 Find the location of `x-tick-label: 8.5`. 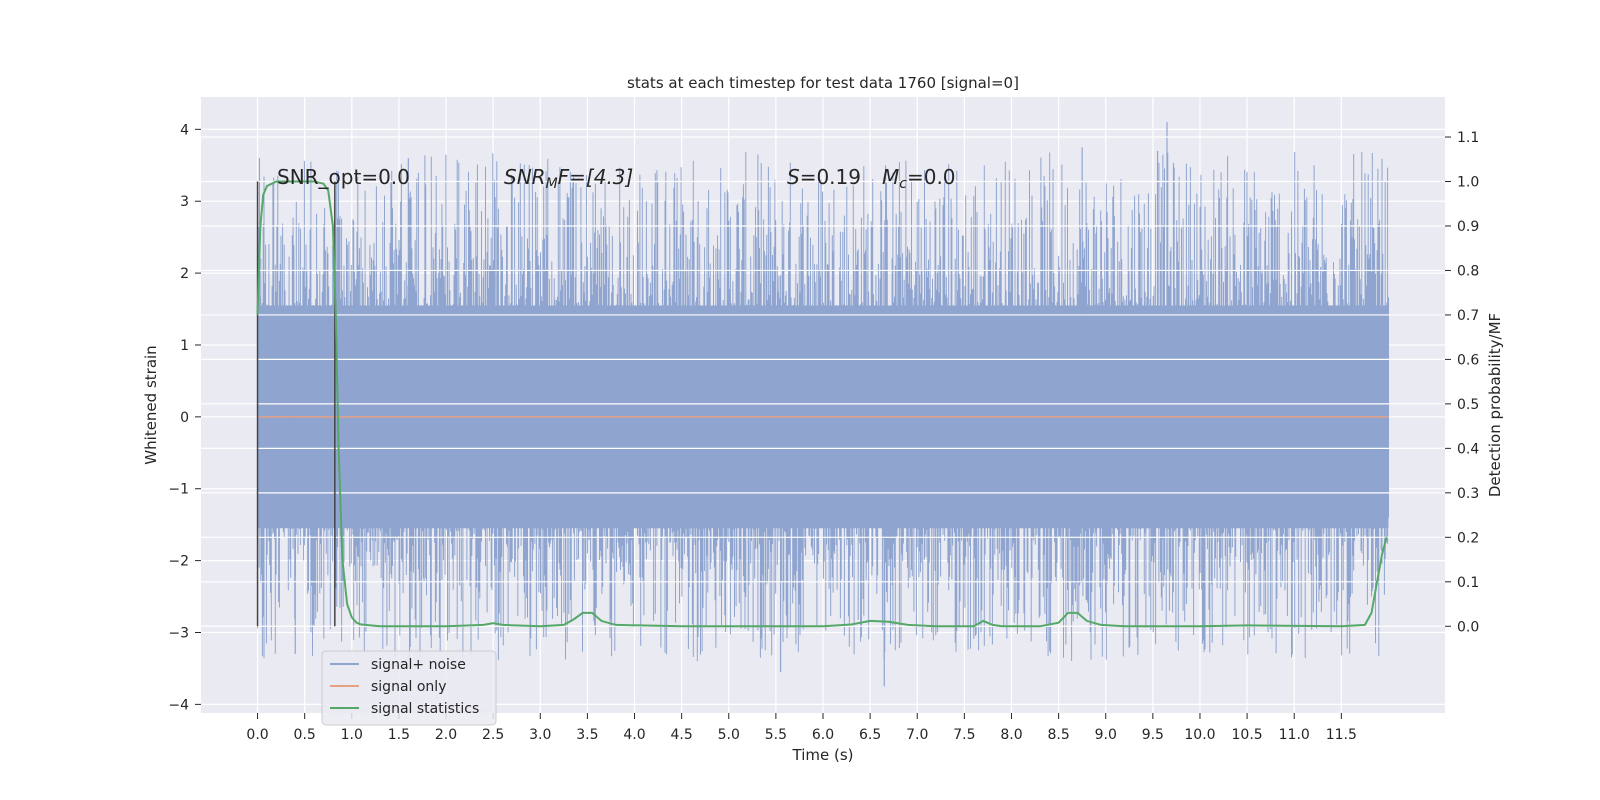

x-tick-label: 8.5 is located at coordinates (1058, 735).